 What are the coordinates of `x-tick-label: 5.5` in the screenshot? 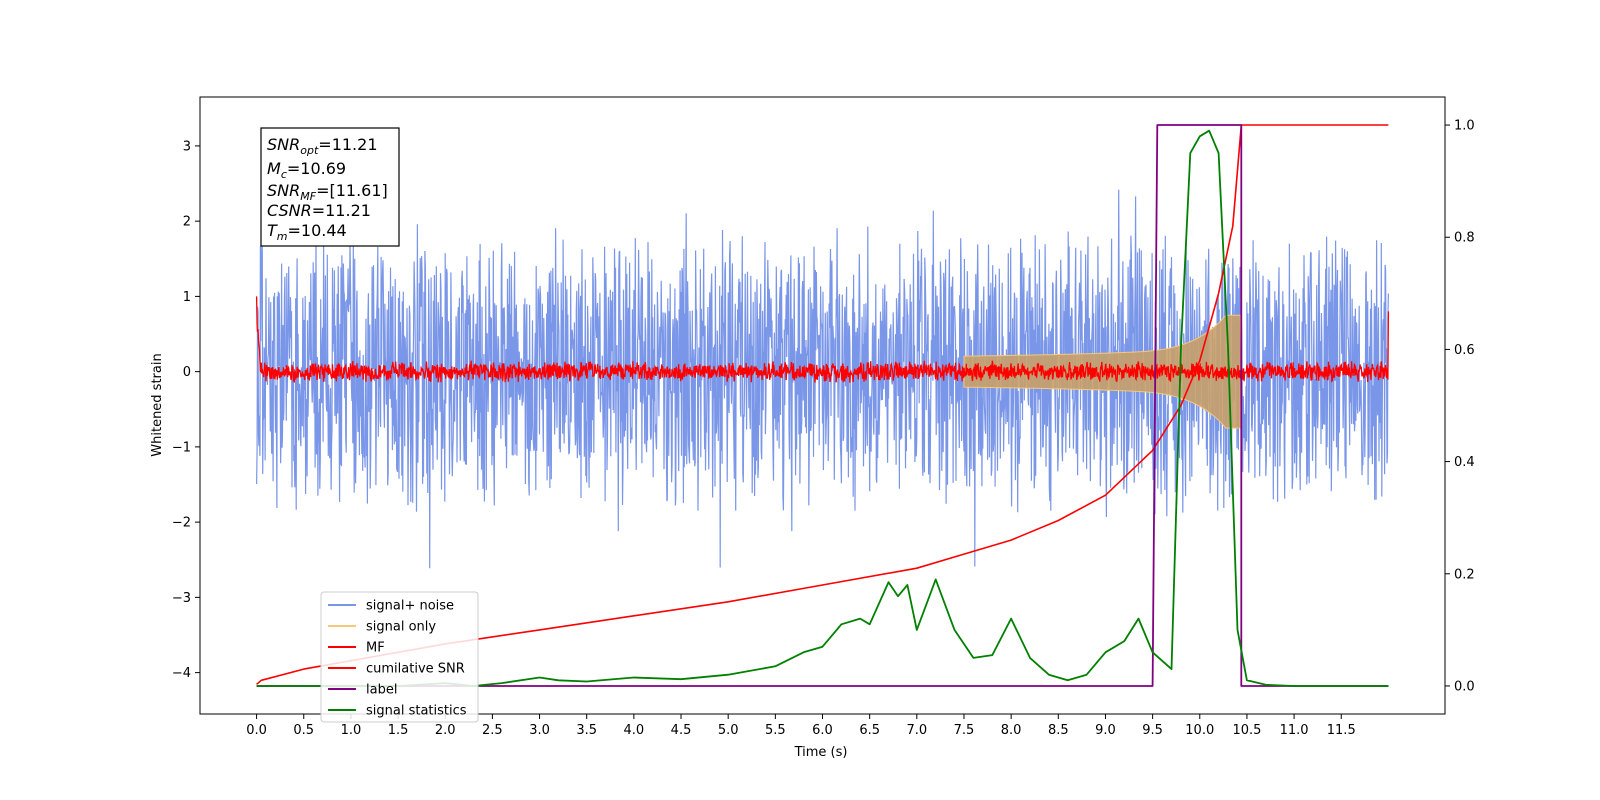 It's located at (775, 730).